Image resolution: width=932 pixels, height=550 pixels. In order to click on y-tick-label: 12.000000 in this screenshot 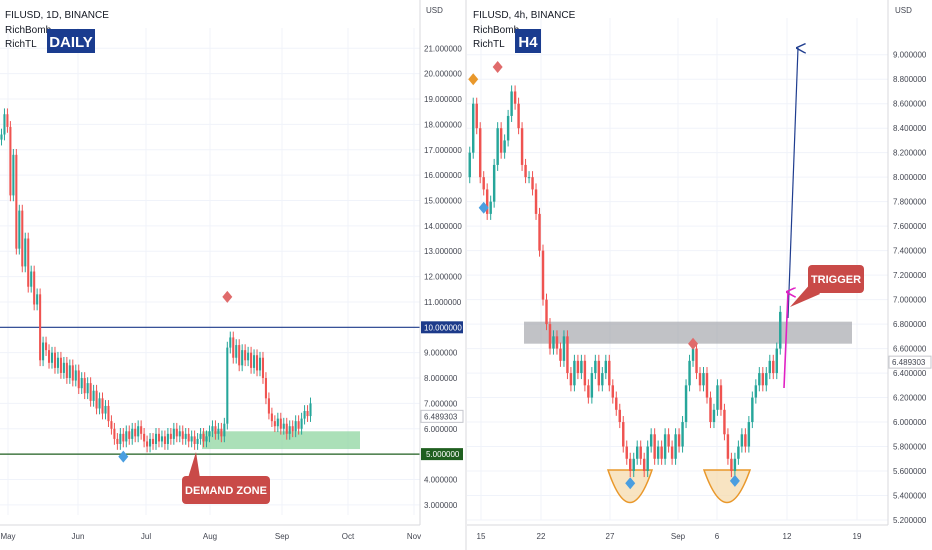, I will do `click(443, 277)`.